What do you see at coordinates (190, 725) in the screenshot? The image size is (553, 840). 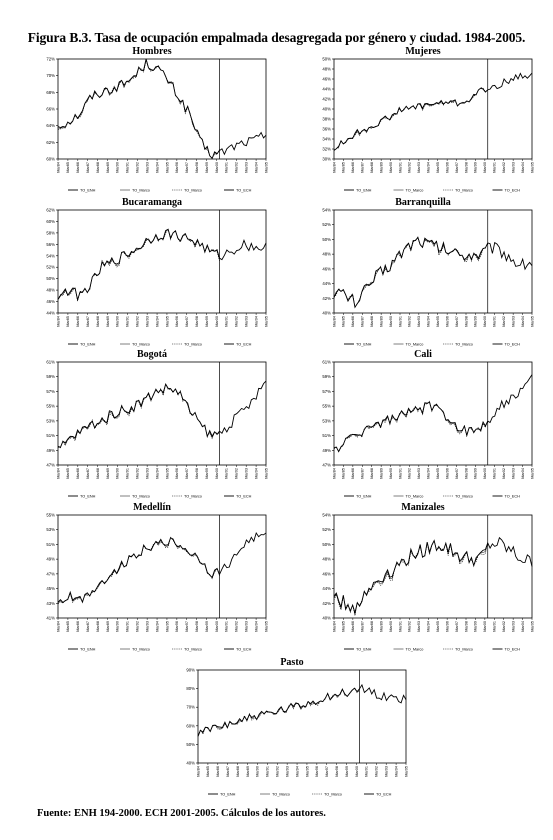 I see `y-tick-label: 60%` at bounding box center [190, 725].